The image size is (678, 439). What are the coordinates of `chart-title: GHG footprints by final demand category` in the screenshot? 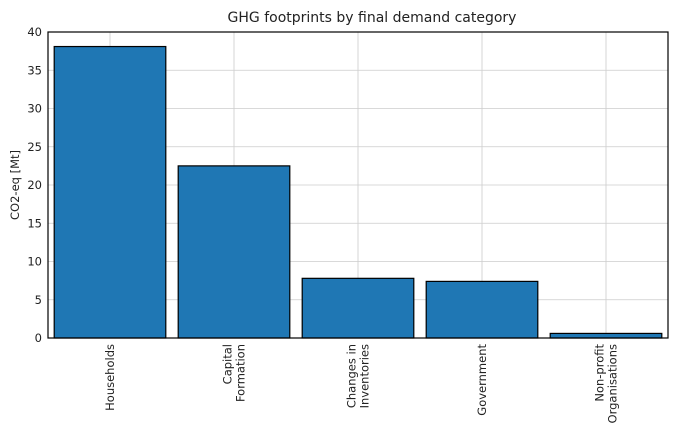 It's located at (372, 18).